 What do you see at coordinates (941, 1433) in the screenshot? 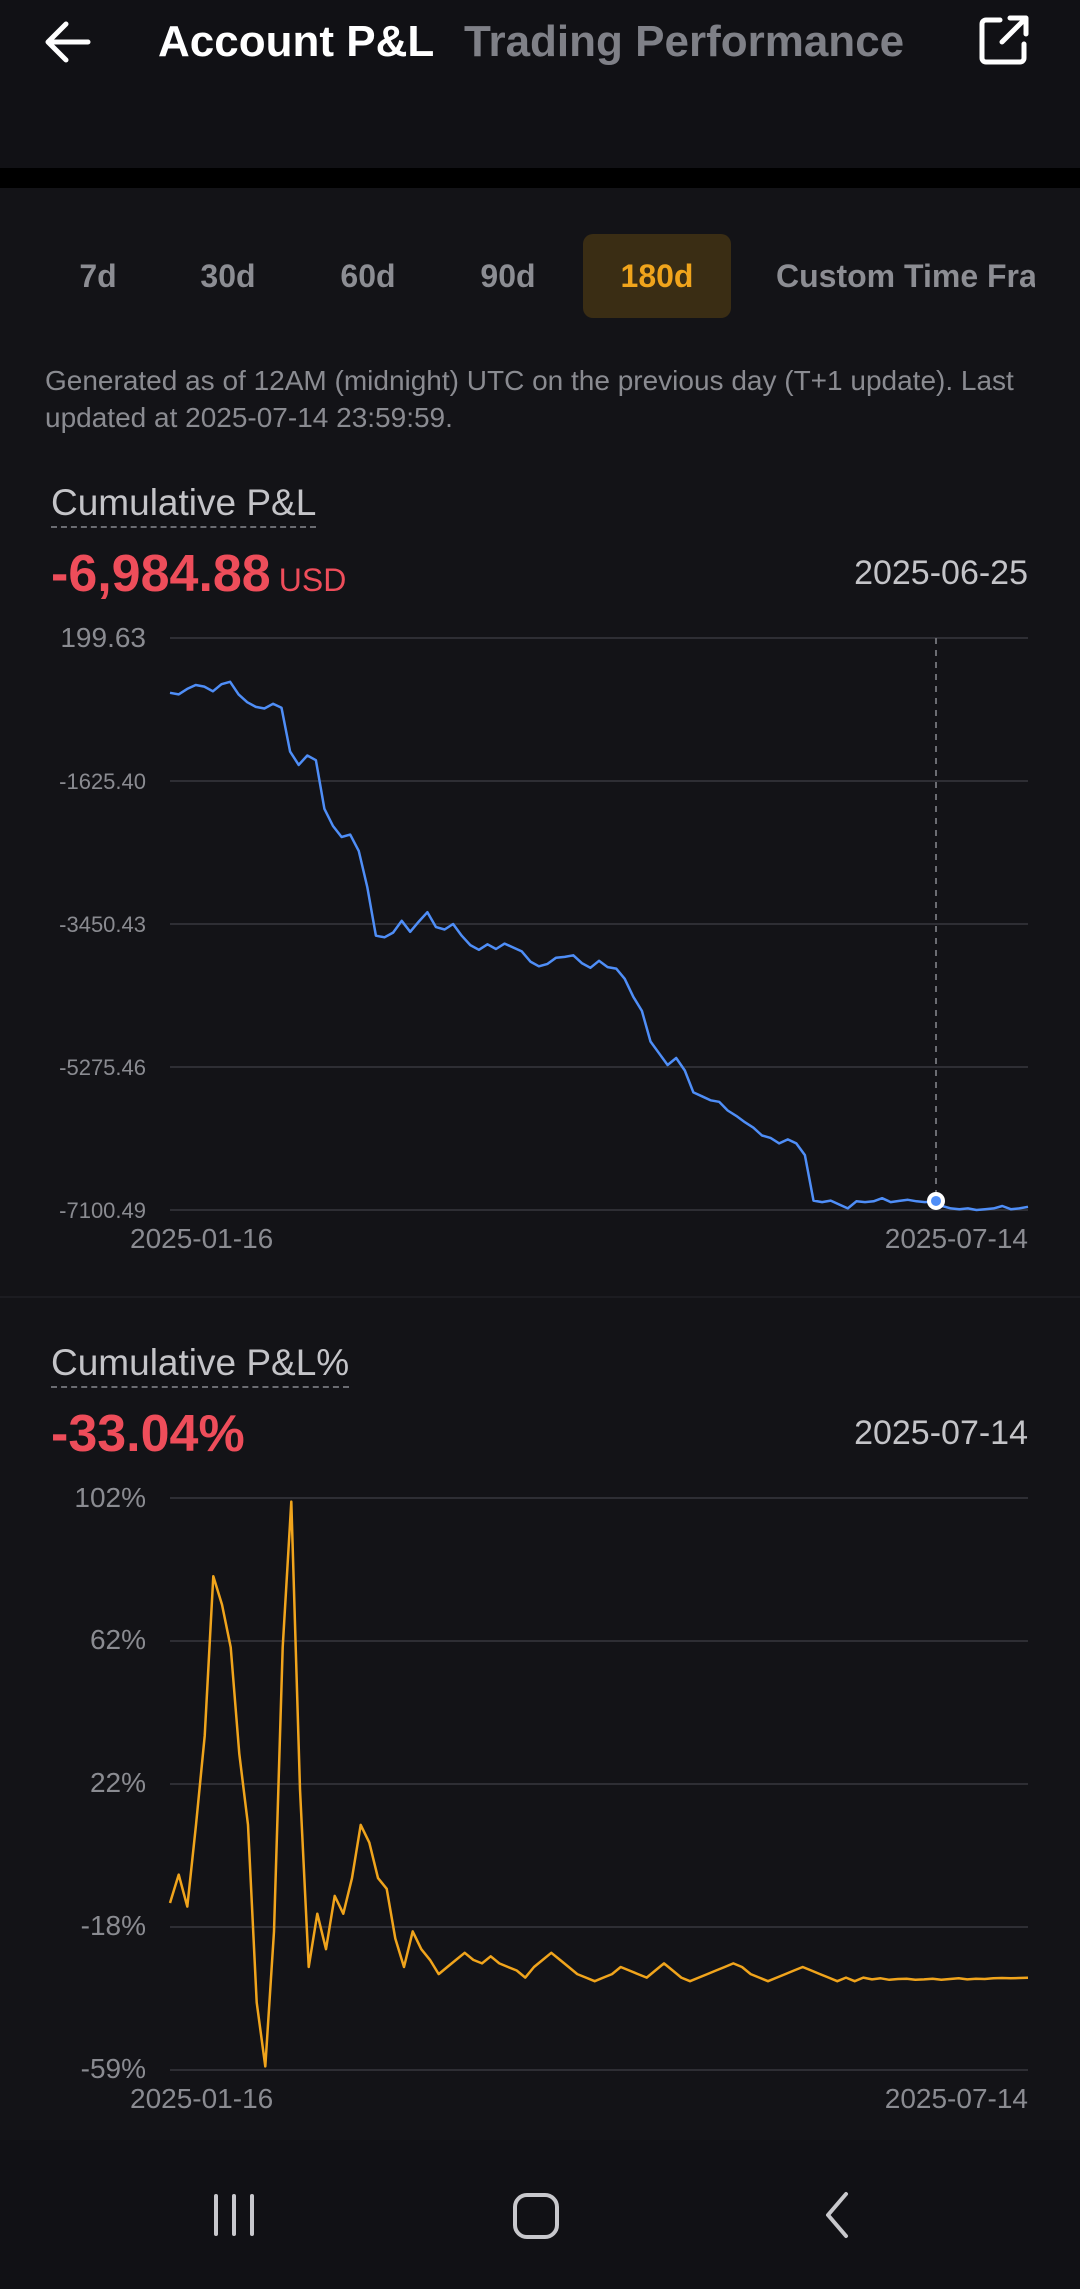
I see `pnl-pct-selected-date: 2025-07-14` at bounding box center [941, 1433].